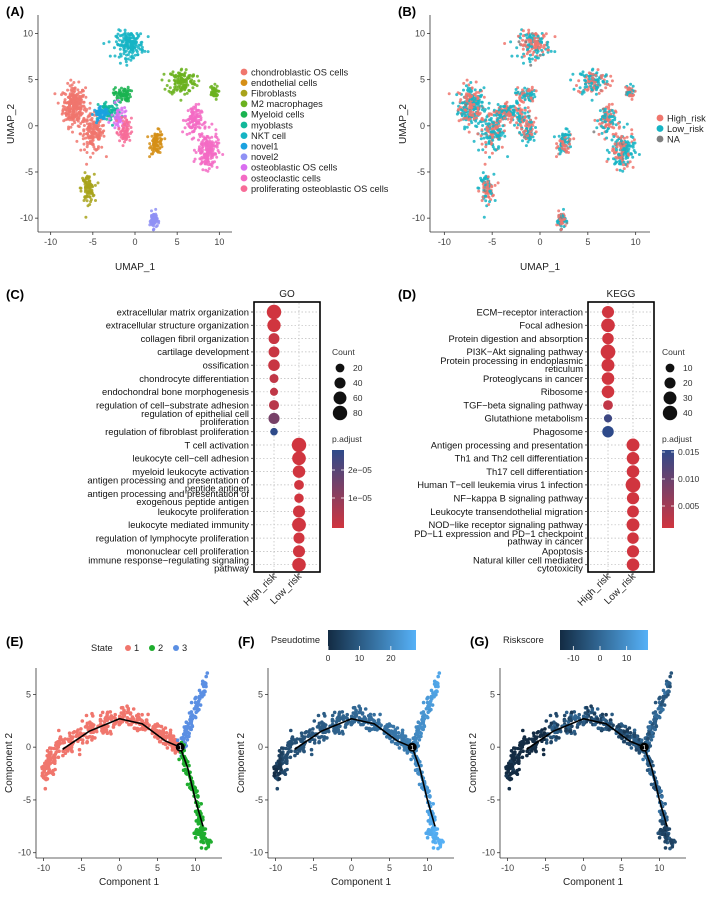 This screenshot has width=709, height=908. I want to click on y-tick-label: 0, so click(28, 747).